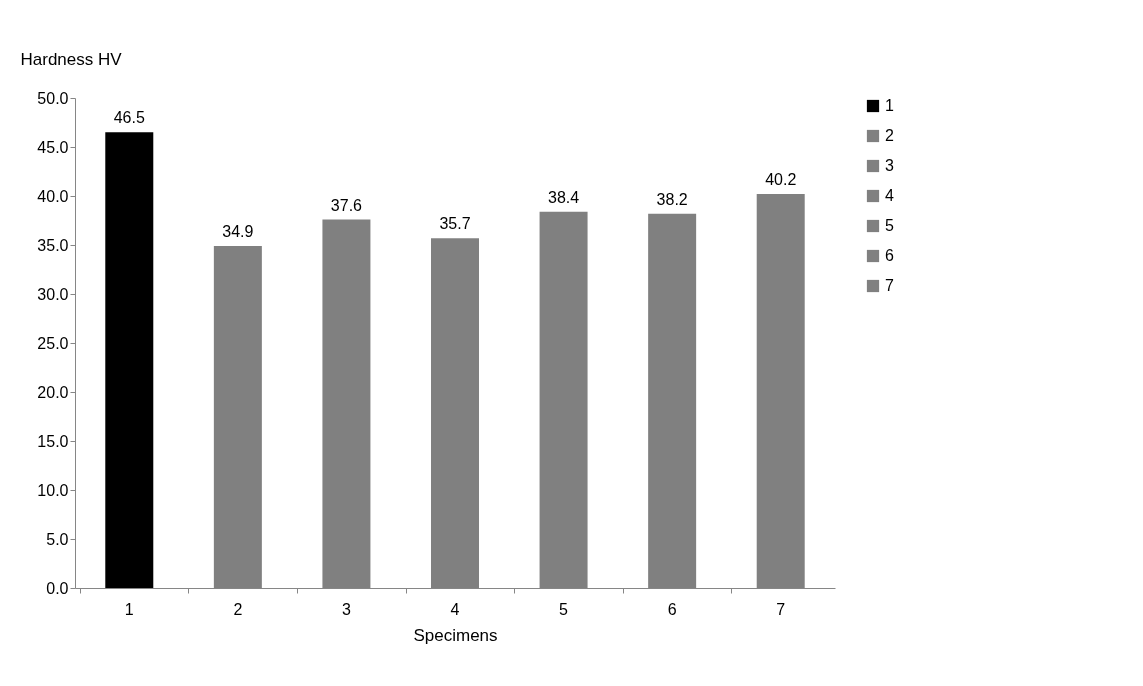 The height and width of the screenshot is (686, 1143). I want to click on data-label: 37.6, so click(346, 205).